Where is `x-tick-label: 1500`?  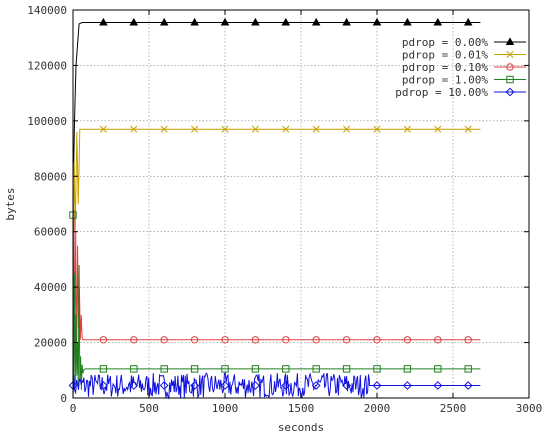
x-tick-label: 1500 is located at coordinates (301, 408).